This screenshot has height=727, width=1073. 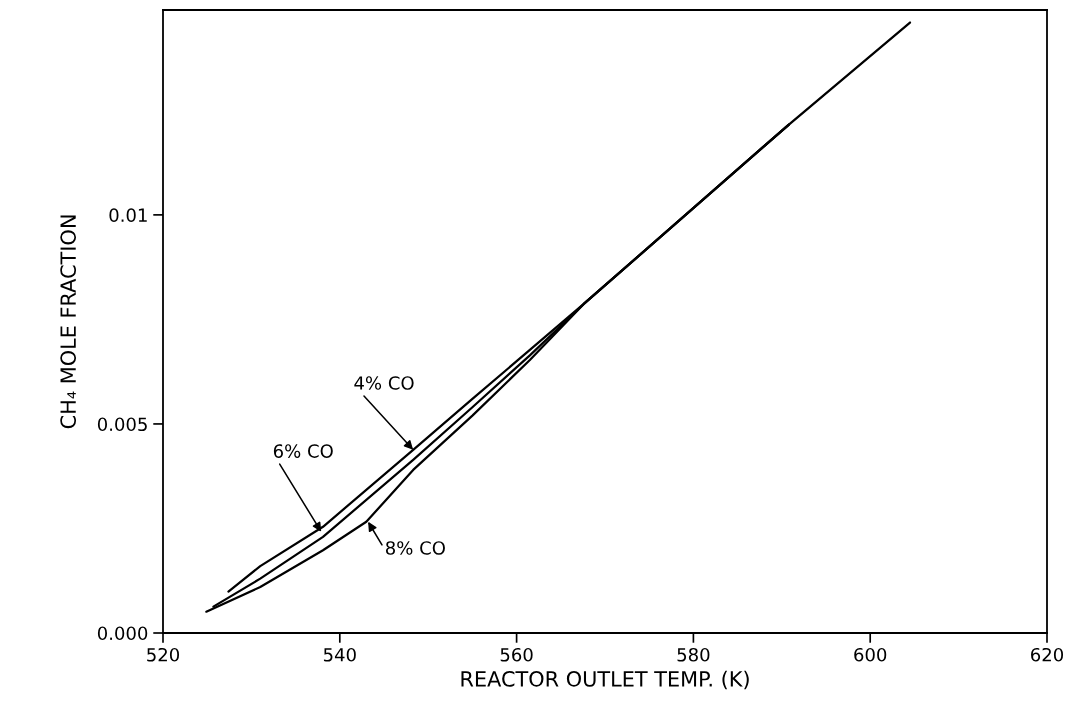 What do you see at coordinates (122, 633) in the screenshot?
I see `y-tick-label: 0.000` at bounding box center [122, 633].